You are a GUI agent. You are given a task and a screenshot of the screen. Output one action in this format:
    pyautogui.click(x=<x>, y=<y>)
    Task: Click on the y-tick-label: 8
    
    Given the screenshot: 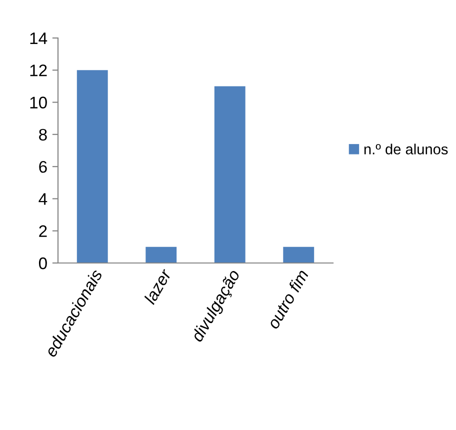 What is the action you would take?
    pyautogui.click(x=43, y=134)
    